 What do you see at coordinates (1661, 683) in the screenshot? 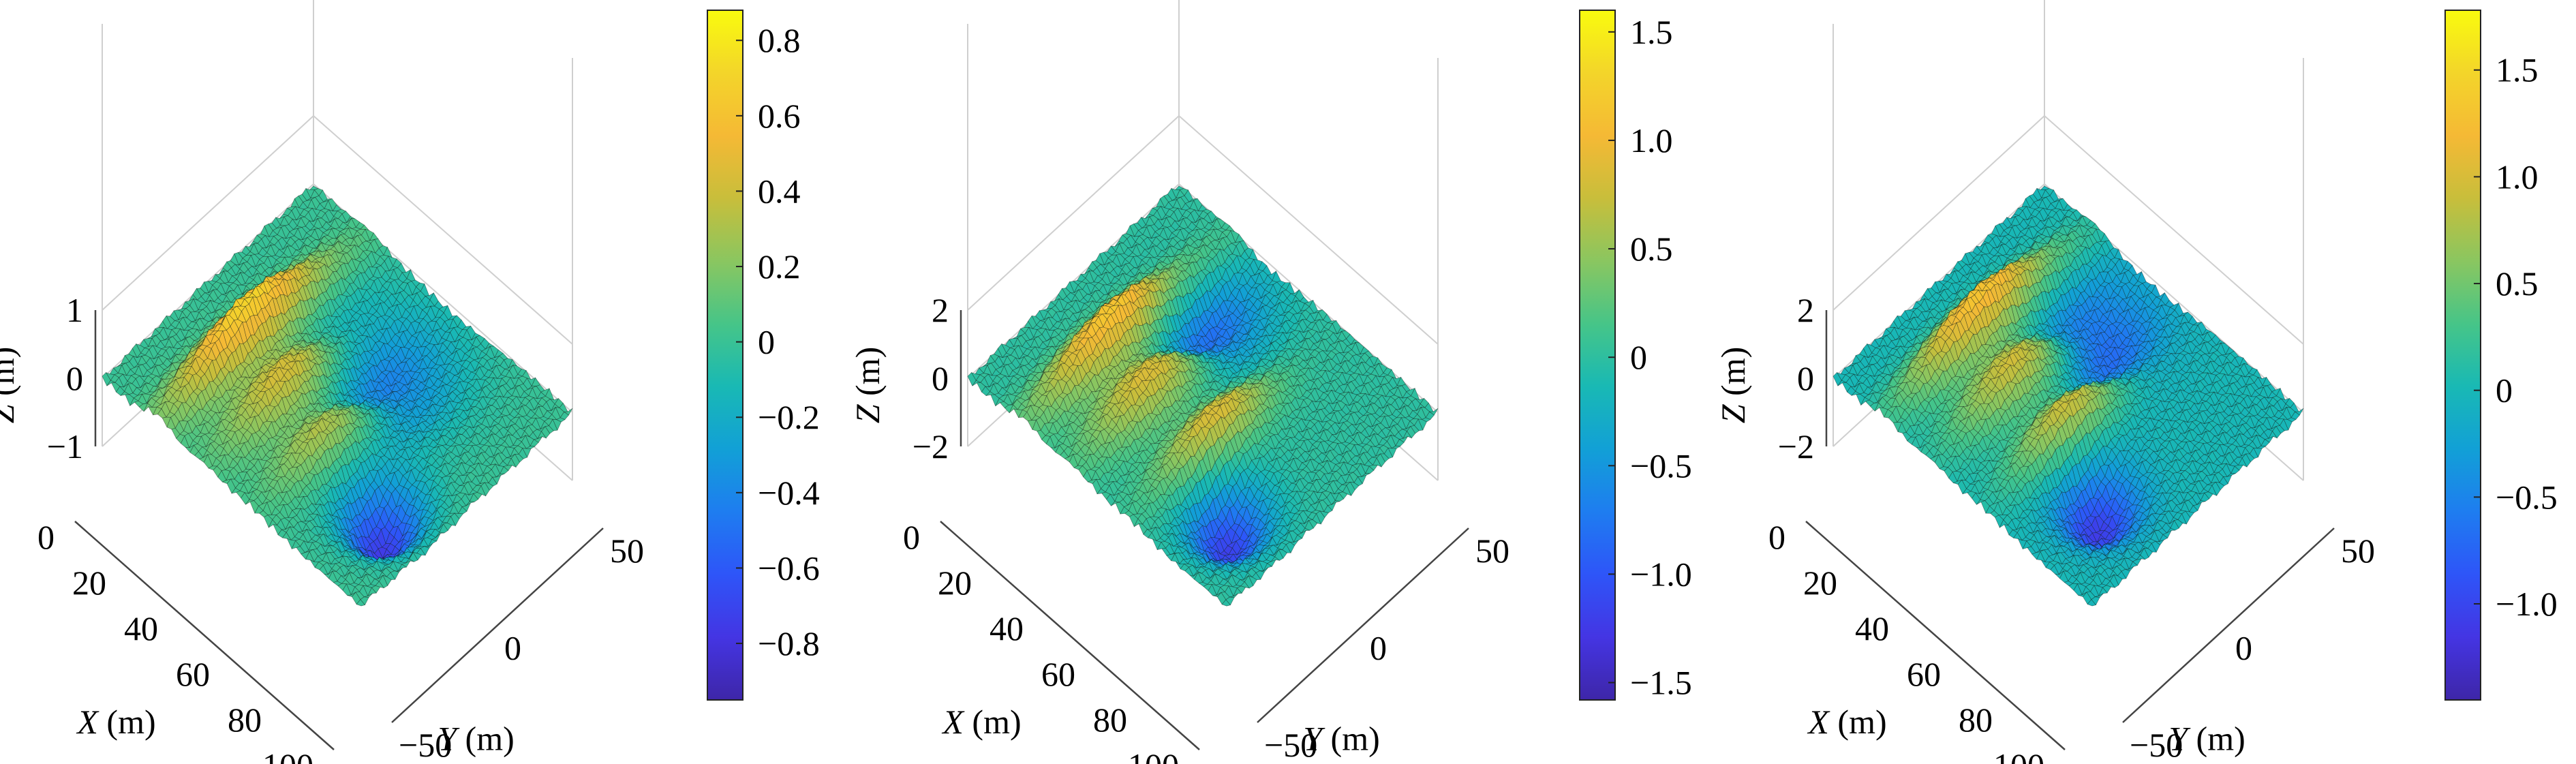
I see `colorbar-tick-label: −1.5` at bounding box center [1661, 683].